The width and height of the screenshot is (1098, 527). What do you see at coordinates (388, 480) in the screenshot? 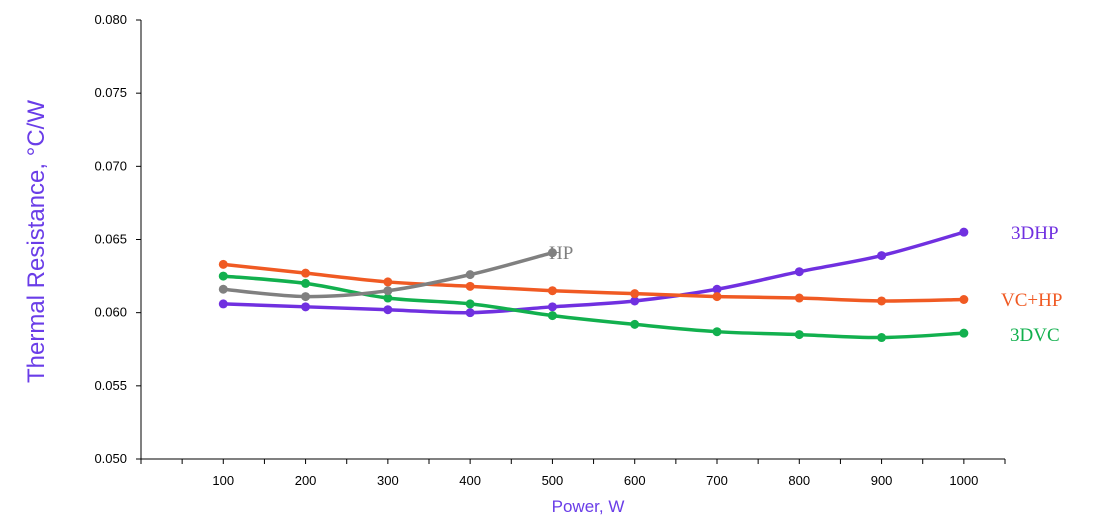
I see `x-tick-label: 300` at bounding box center [388, 480].